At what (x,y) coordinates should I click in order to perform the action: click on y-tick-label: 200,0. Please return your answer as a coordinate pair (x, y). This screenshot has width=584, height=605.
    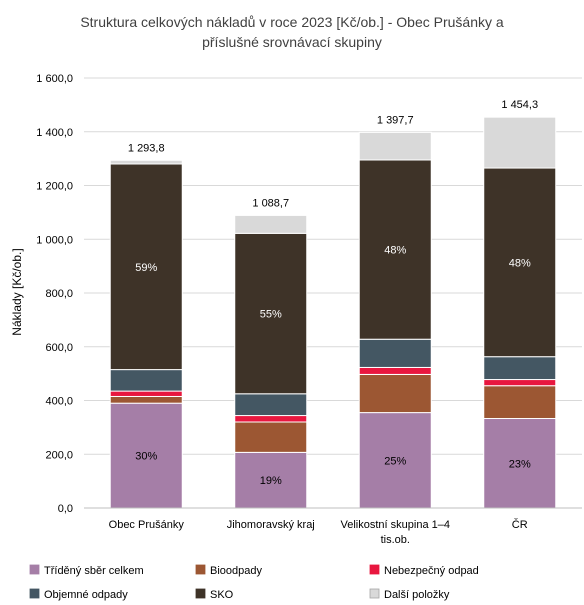
    Looking at the image, I should click on (59, 455).